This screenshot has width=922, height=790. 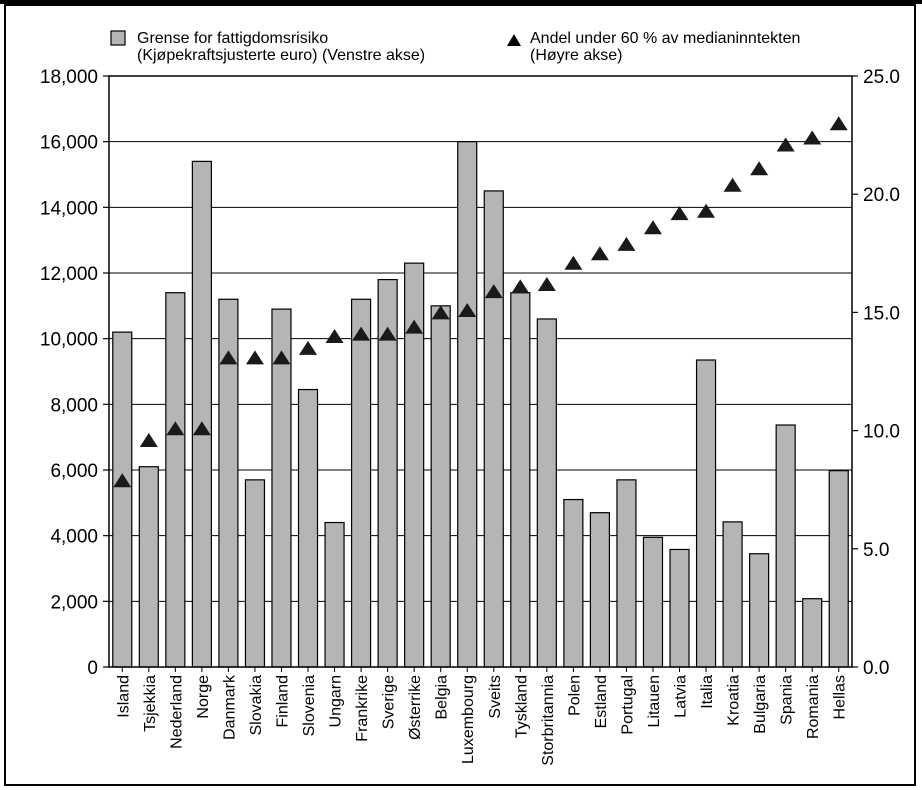 What do you see at coordinates (627, 705) in the screenshot?
I see `x-tick-label: Portugal` at bounding box center [627, 705].